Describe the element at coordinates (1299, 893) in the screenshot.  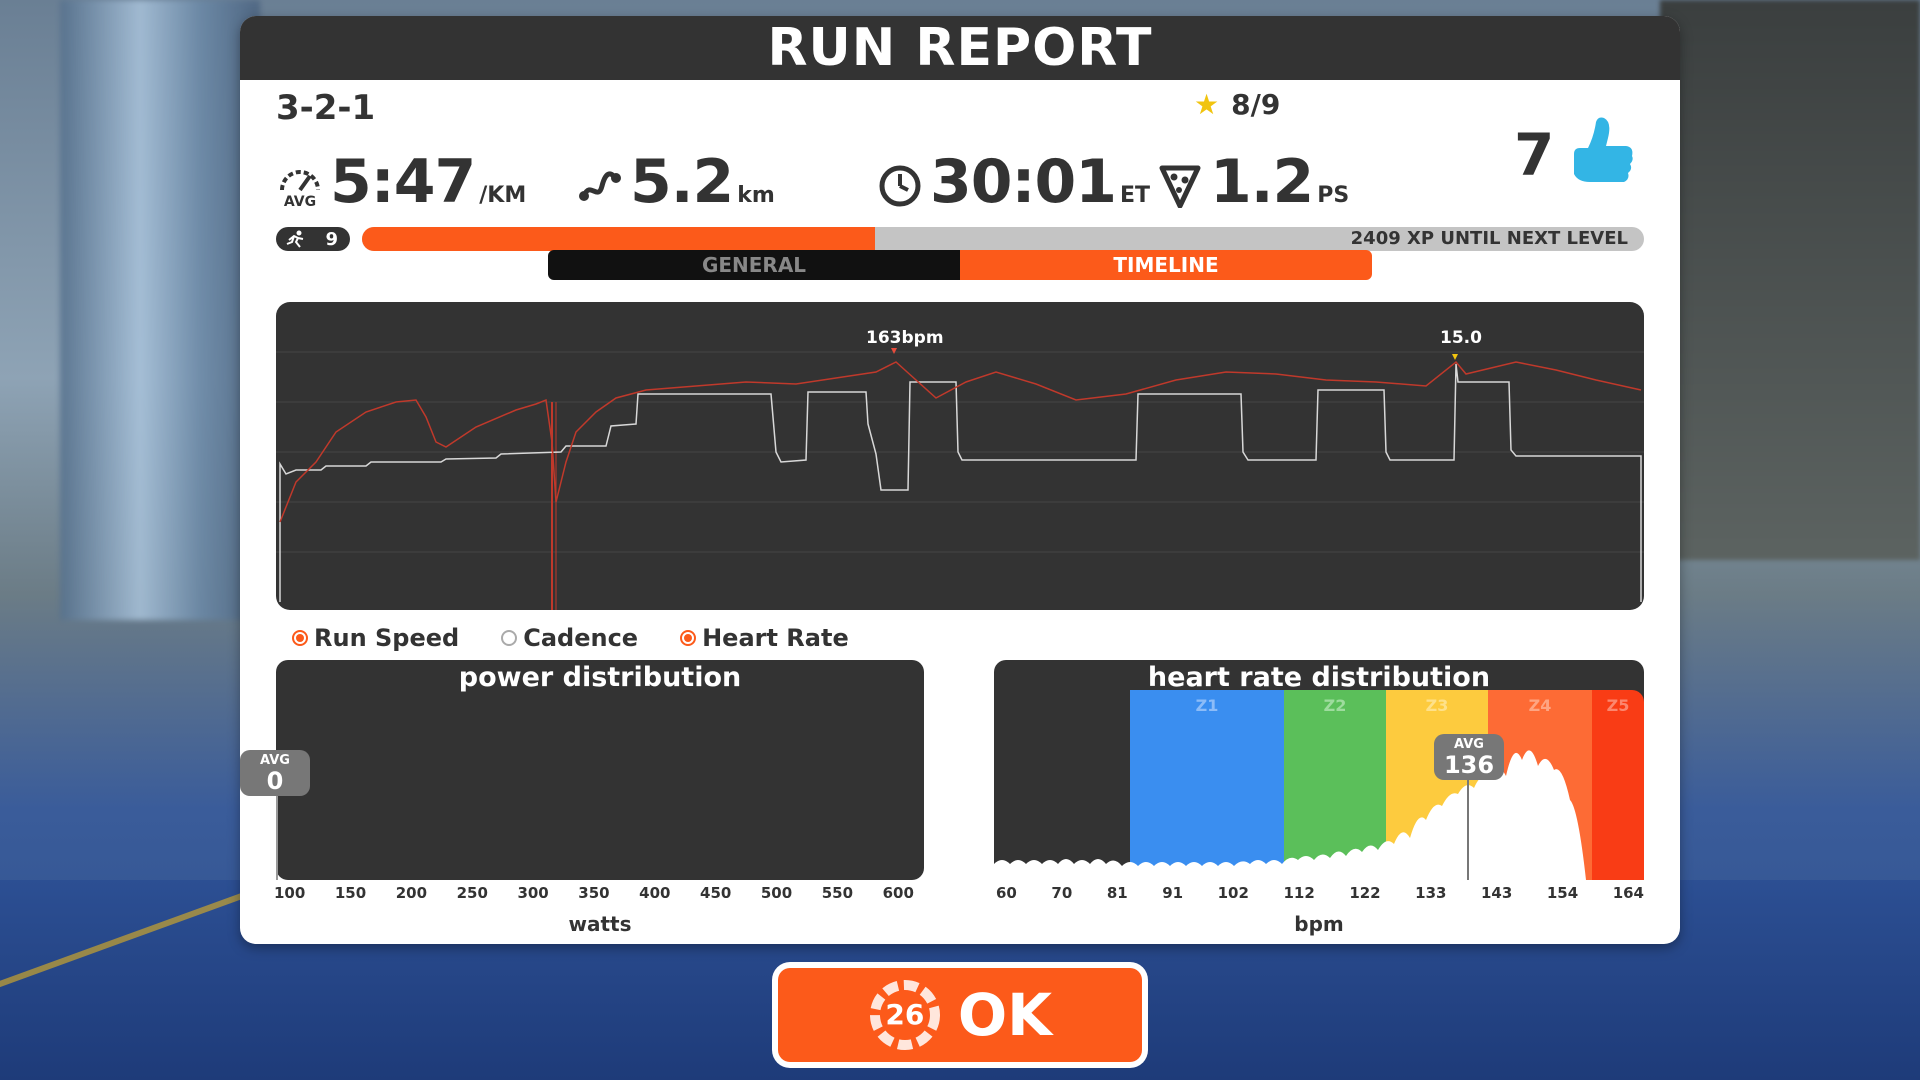
I see `tick-label: 112` at that location.